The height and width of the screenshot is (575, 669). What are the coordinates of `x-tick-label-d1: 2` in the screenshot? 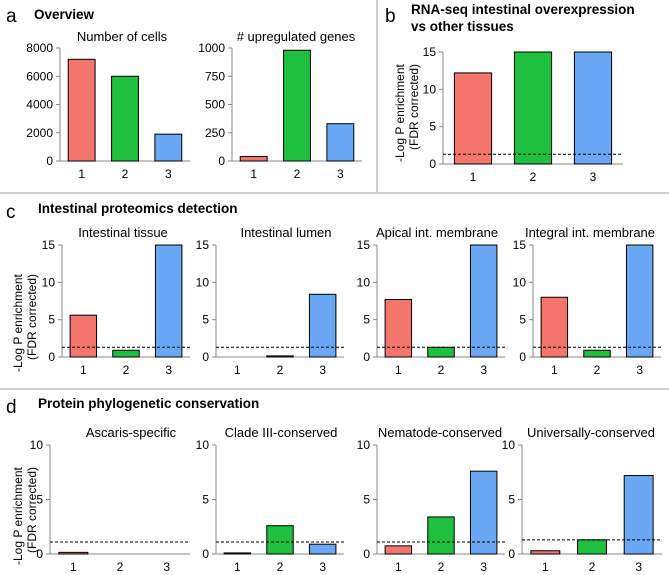 It's located at (120, 567).